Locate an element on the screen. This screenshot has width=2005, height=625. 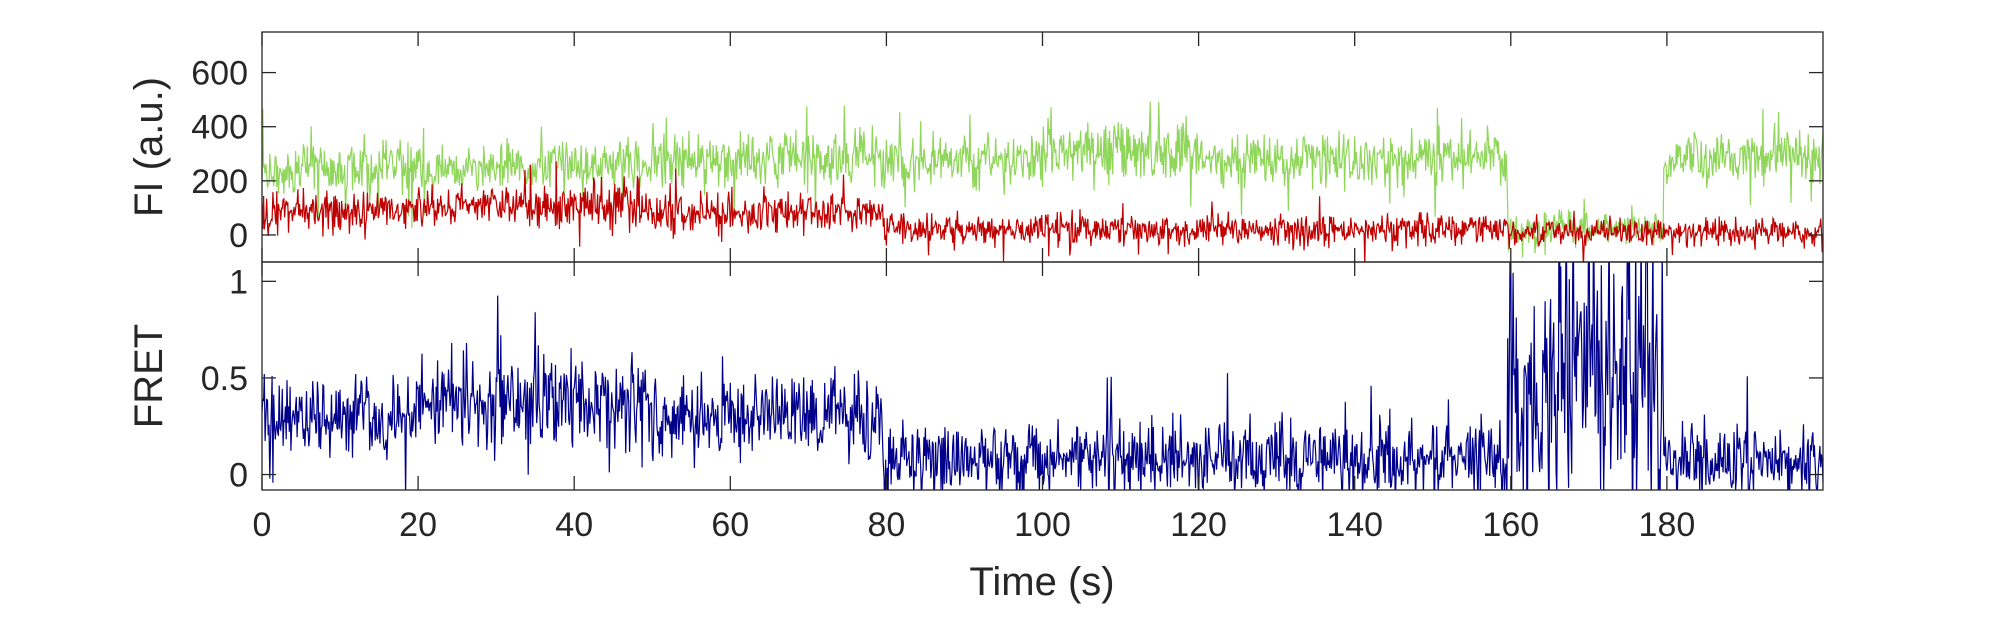
intensity-ytick-label: 200 is located at coordinates (219, 182).